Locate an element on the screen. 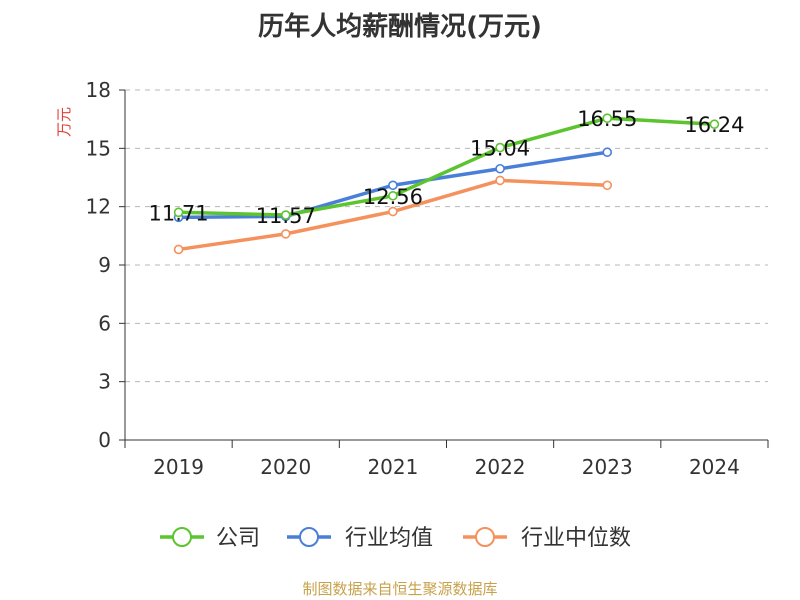 The height and width of the screenshot is (600, 800). legend: 公司 行业均值 行业中位数 is located at coordinates (395, 538).